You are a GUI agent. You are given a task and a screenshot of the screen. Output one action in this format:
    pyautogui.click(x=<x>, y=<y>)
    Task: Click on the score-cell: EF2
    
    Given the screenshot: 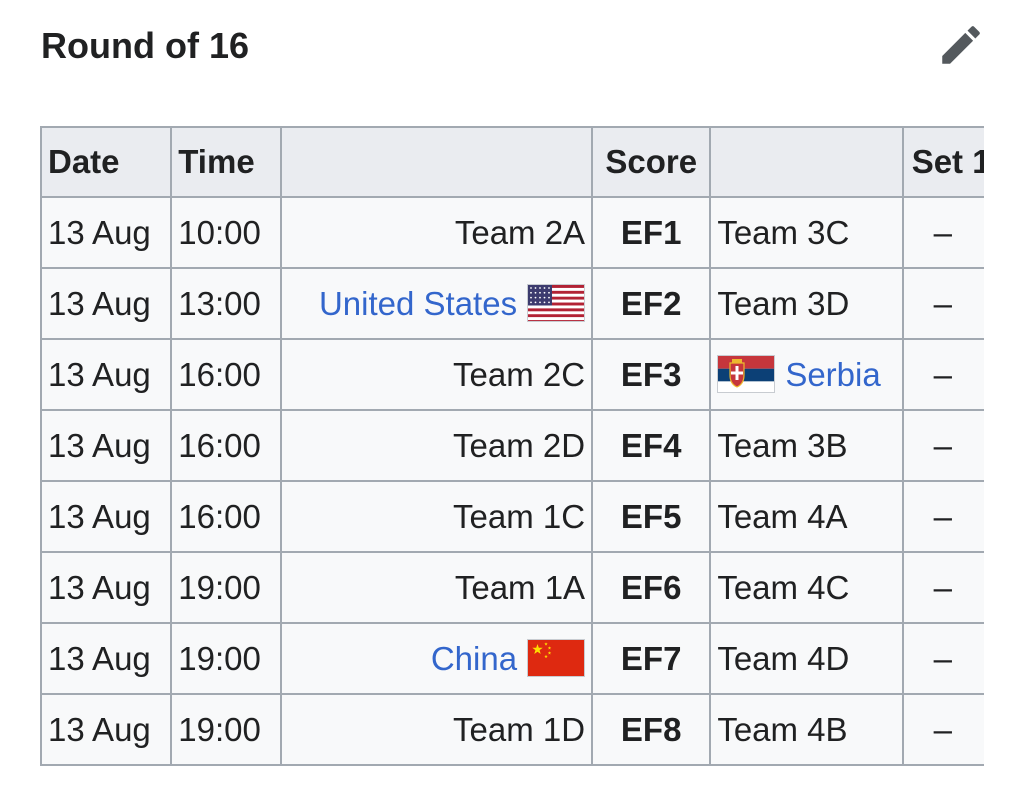 What is the action you would take?
    pyautogui.click(x=651, y=303)
    